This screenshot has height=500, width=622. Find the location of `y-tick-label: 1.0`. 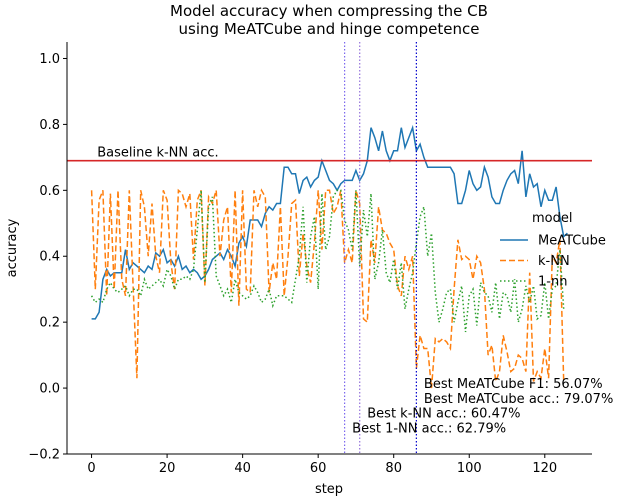

y-tick-label: 1.0 is located at coordinates (49, 59).